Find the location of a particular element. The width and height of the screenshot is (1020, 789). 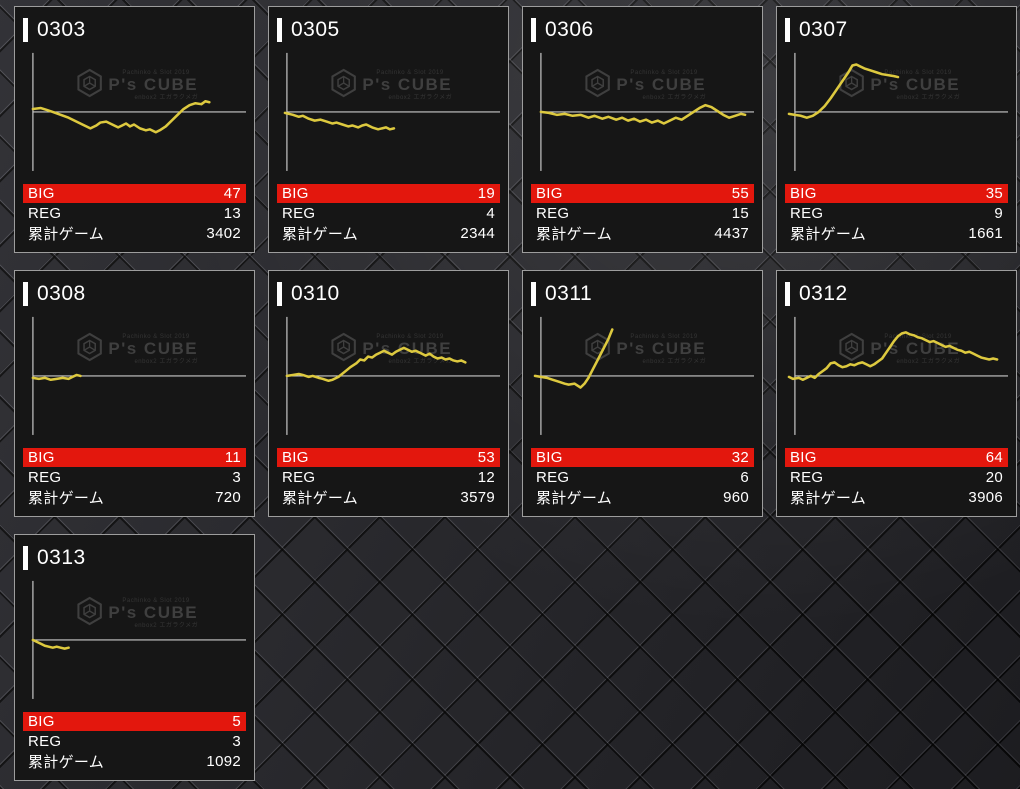

machine-card: 0308 Pachinko & Slot 2019 P's CUBE enbo is located at coordinates (134, 393).